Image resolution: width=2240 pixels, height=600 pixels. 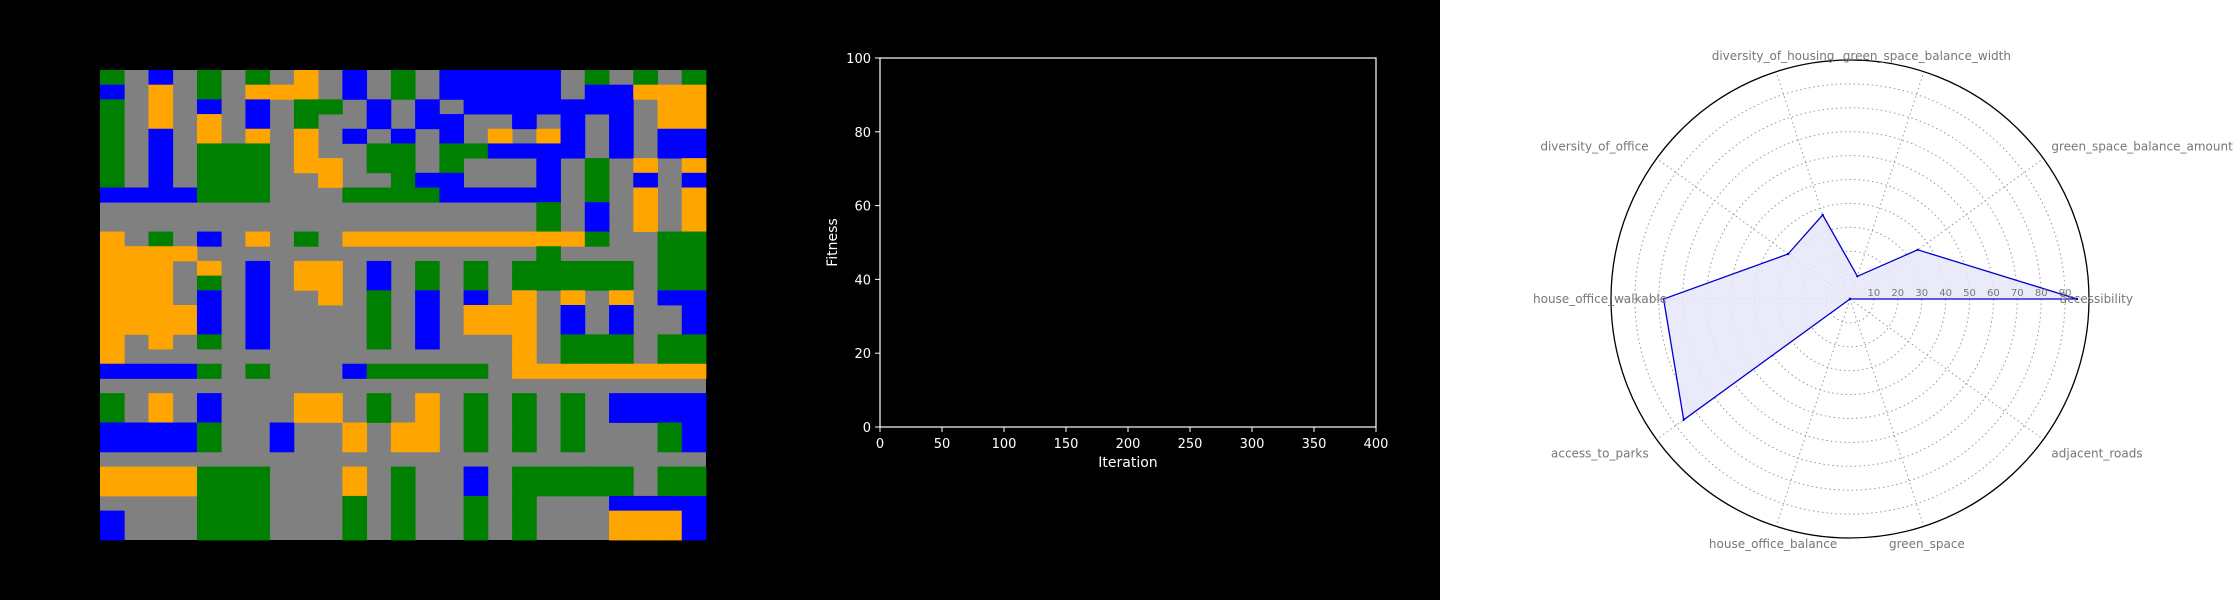 I want to click on y-tick-label: 100, so click(x=858, y=59).